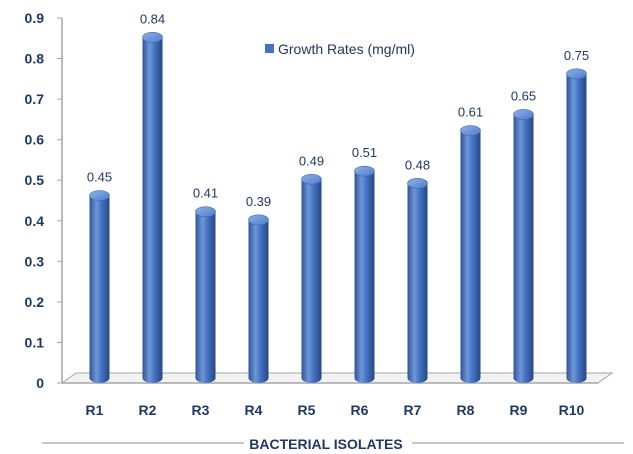 The image size is (633, 454). Describe the element at coordinates (40, 383) in the screenshot. I see `y-tick-label: 0` at that location.